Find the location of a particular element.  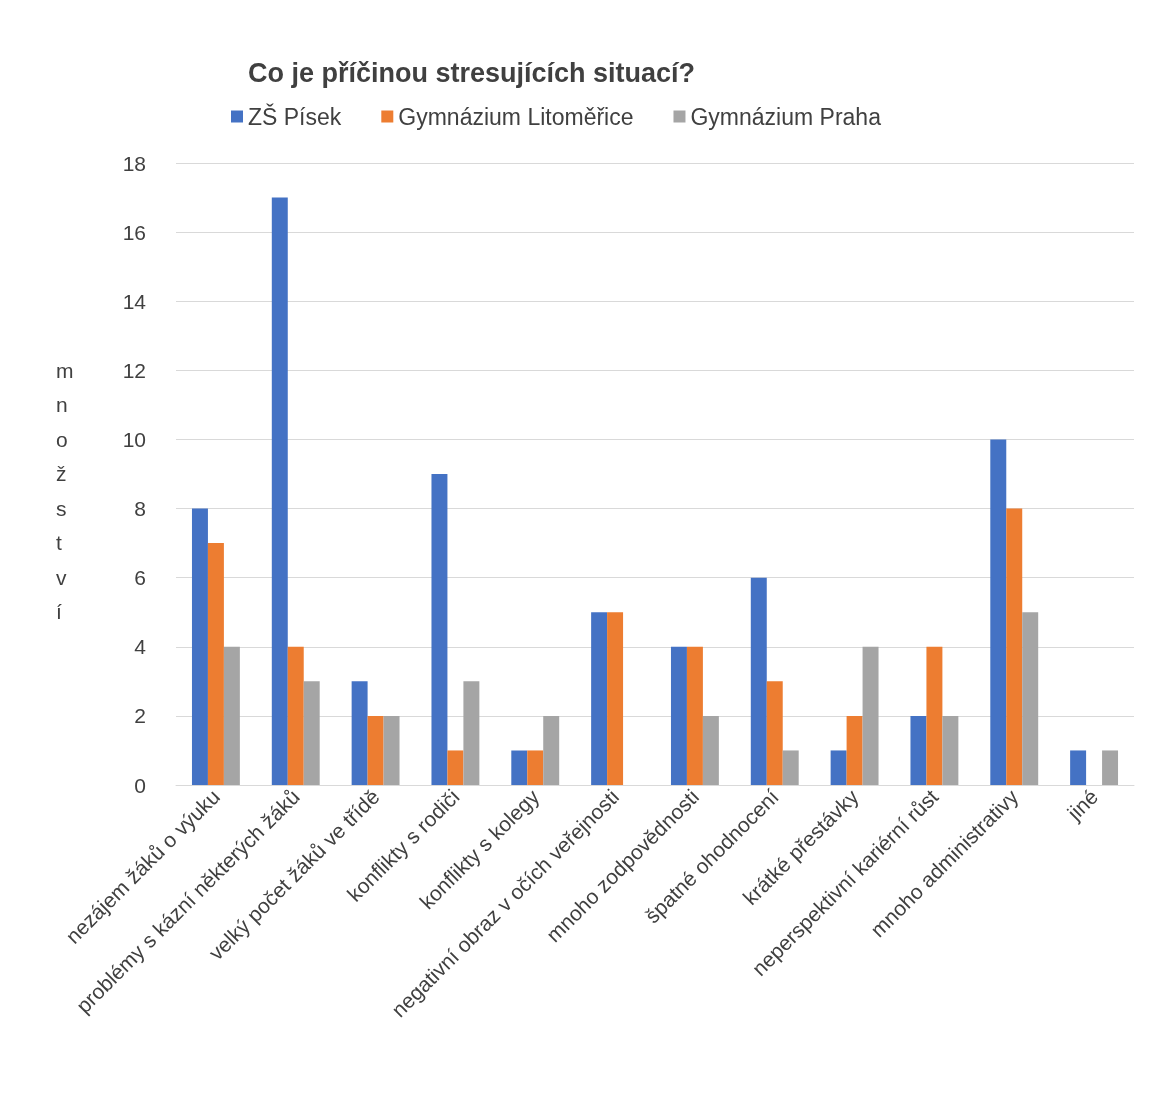

y-tick-label: 4 is located at coordinates (140, 647).